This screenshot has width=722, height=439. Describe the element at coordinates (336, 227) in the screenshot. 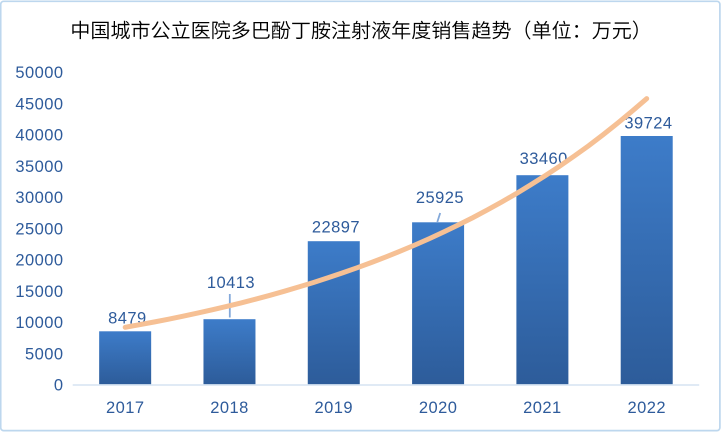

I see `svg-text: 22897` at that location.